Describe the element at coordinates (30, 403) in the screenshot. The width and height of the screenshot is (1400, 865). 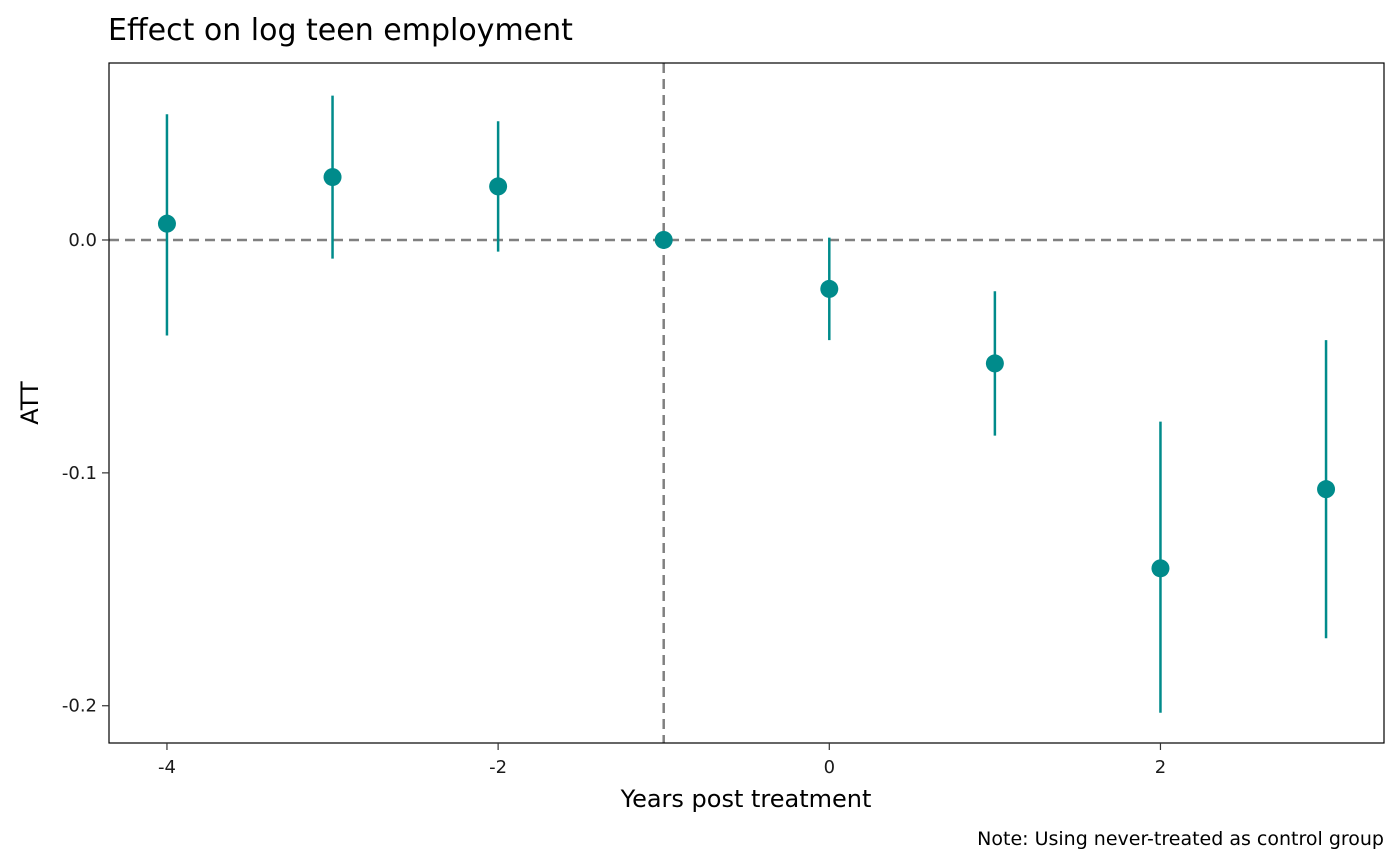
I see `y-axis-title: ATT` at that location.